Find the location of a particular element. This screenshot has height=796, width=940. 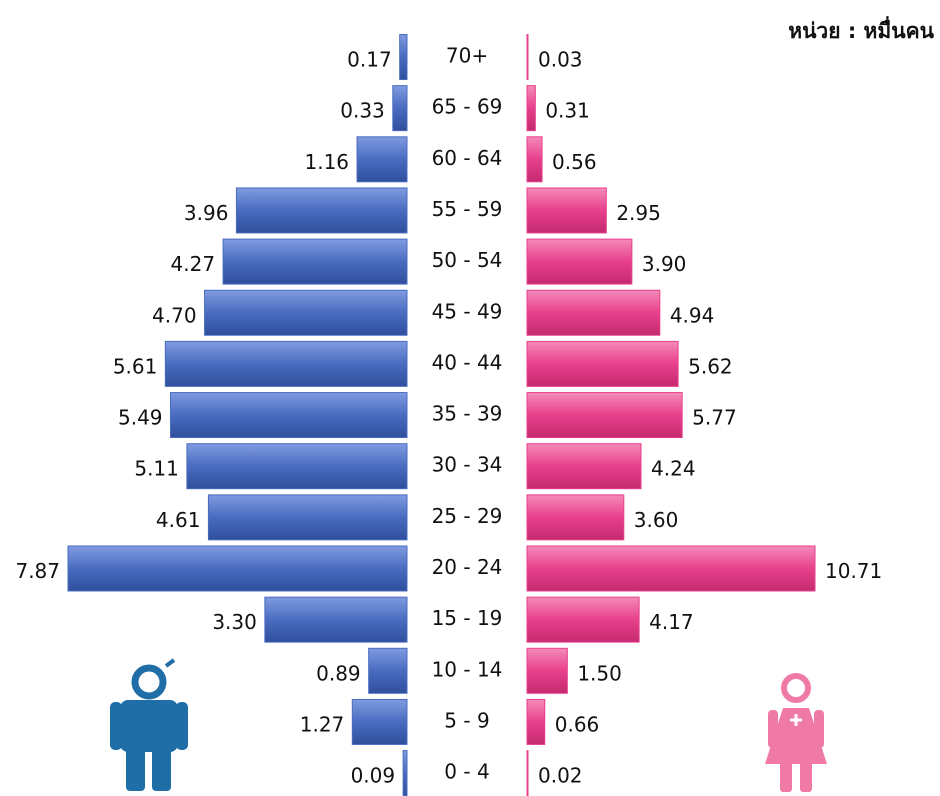

male-icon is located at coordinates (149, 724).